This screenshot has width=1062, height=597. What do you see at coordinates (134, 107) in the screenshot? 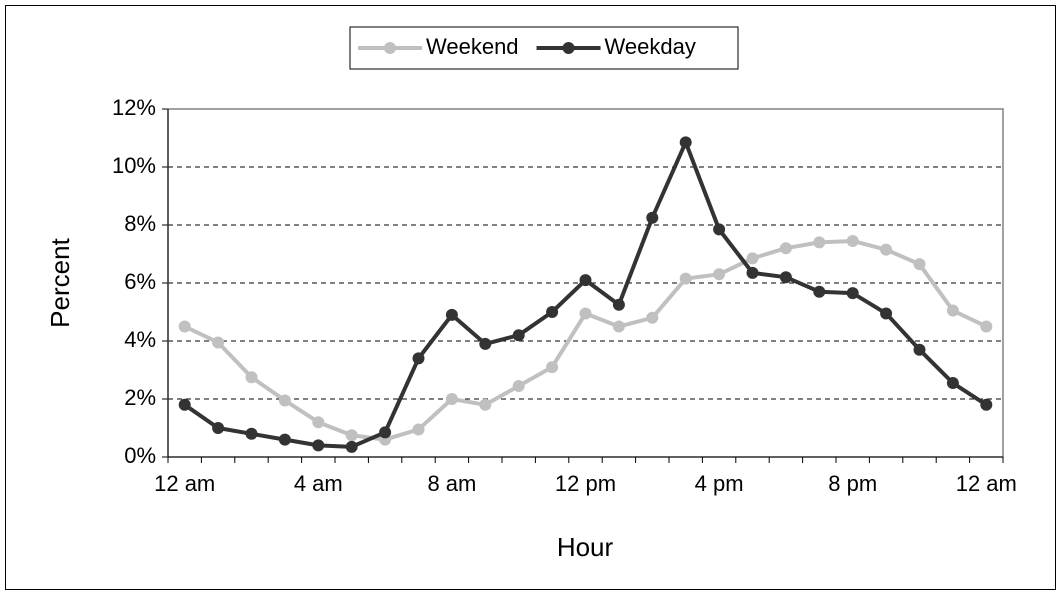
I see `y-tick-label: 12%` at bounding box center [134, 107].